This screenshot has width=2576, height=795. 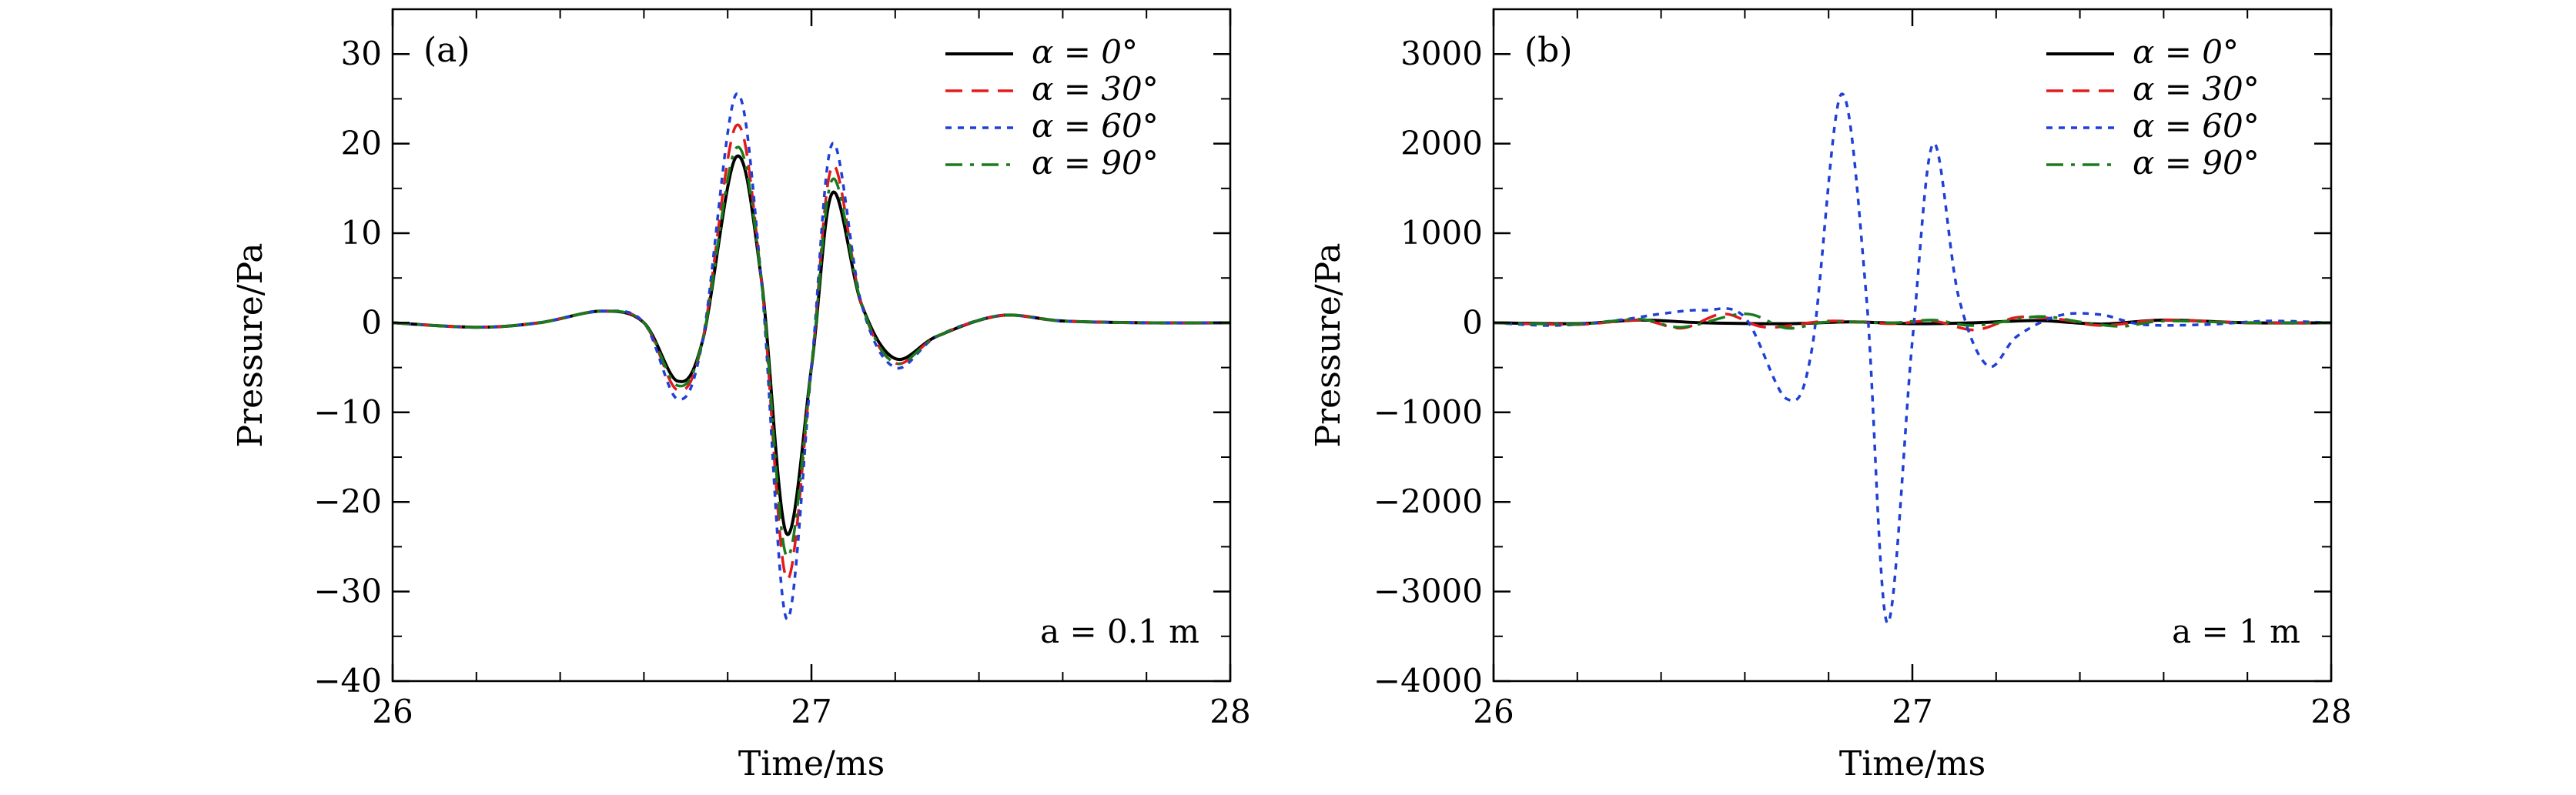 I want to click on y-tick-label: 1000, so click(x=1442, y=233).